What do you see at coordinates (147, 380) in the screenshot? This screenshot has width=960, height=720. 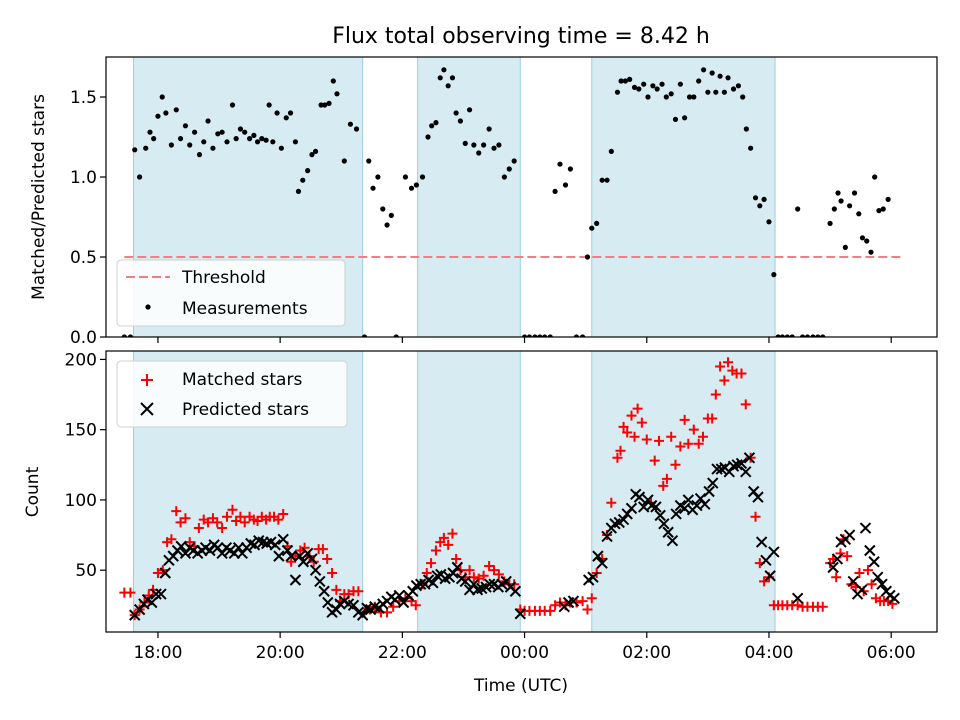 I see `legend-matched-swatch` at bounding box center [147, 380].